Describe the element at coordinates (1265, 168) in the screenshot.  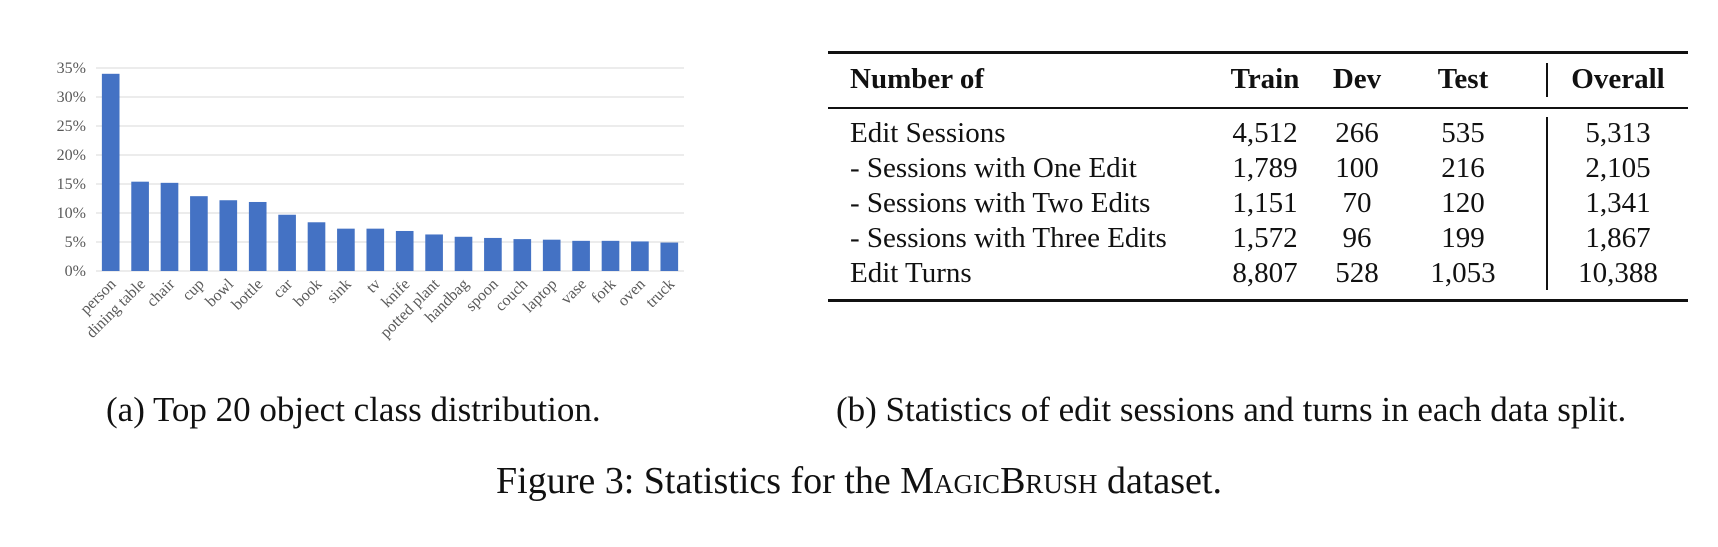
I see `train-value: 1,789` at that location.